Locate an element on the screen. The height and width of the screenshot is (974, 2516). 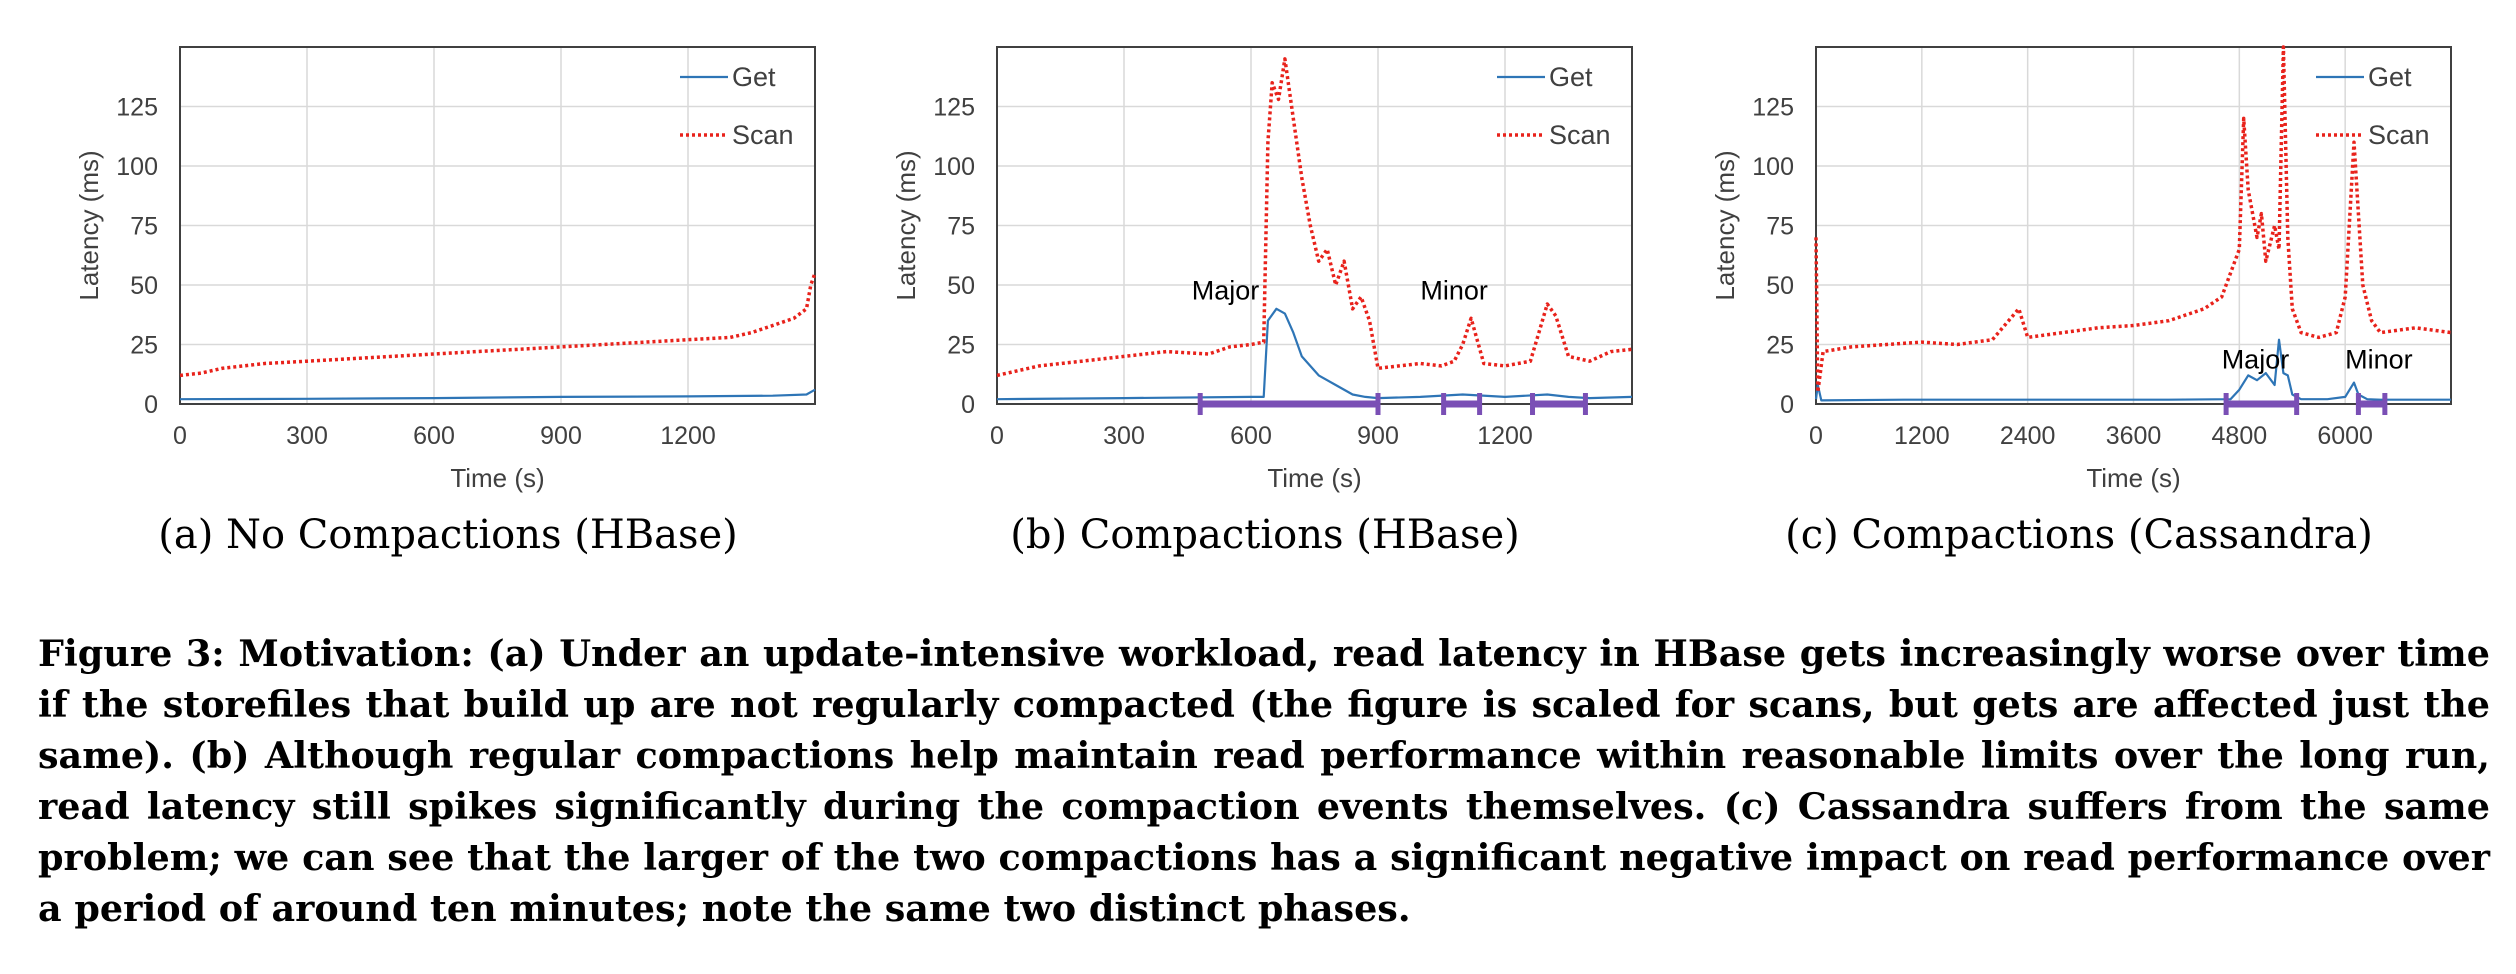
x-tick-label: 4800 is located at coordinates (2240, 436).